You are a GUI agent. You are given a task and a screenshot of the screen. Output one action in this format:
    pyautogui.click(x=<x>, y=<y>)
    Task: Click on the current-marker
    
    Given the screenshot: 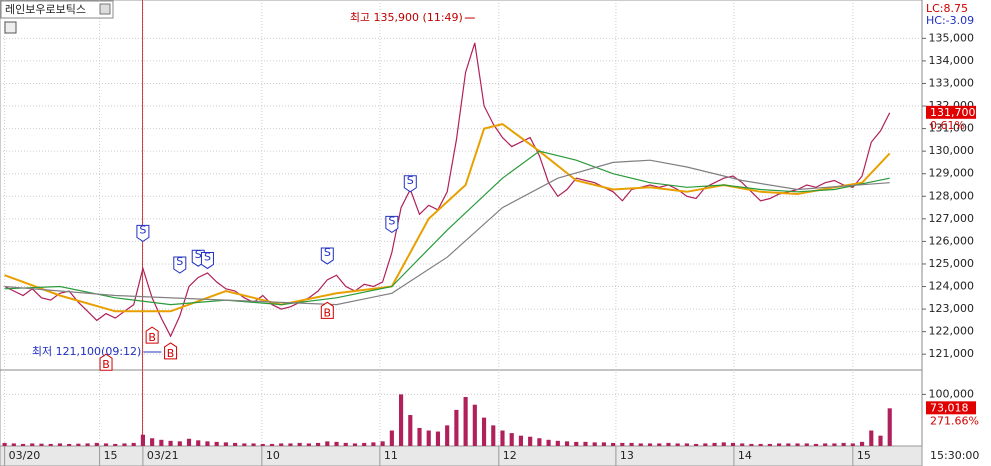 What is the action you would take?
    pyautogui.click(x=951, y=408)
    